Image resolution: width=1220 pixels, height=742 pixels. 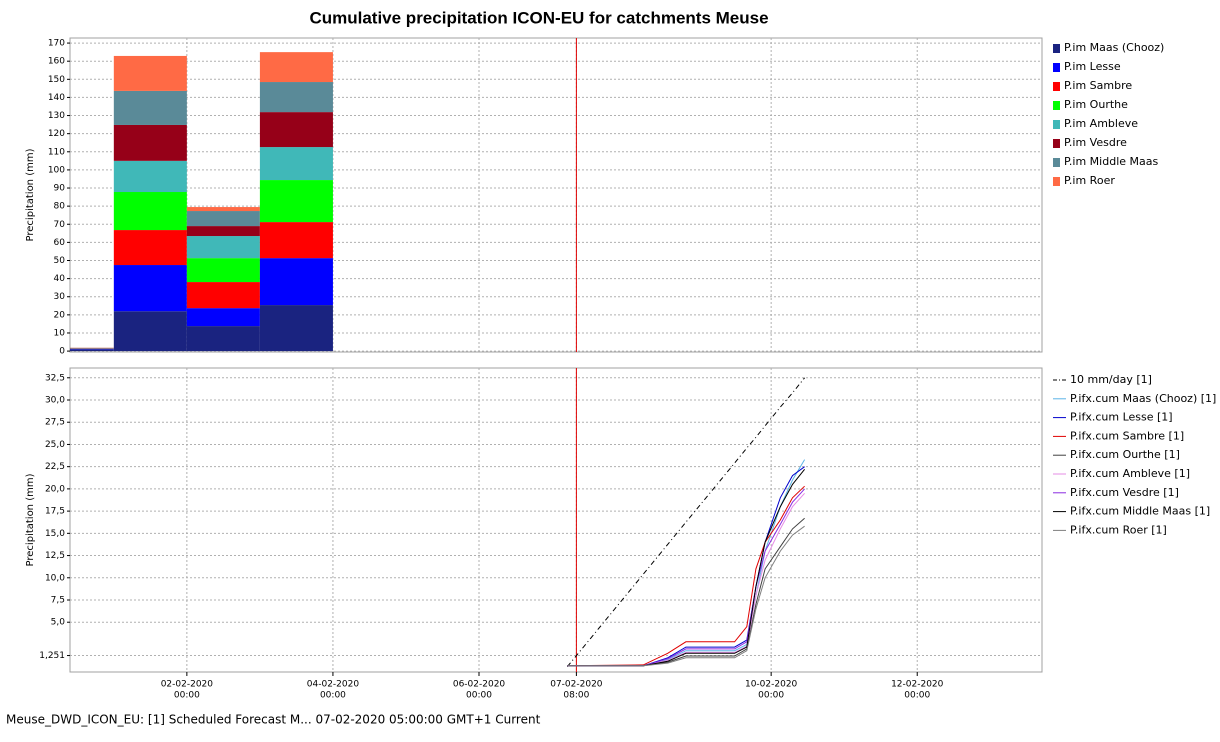 I want to click on x-tick-label: 08:00, so click(x=576, y=696).